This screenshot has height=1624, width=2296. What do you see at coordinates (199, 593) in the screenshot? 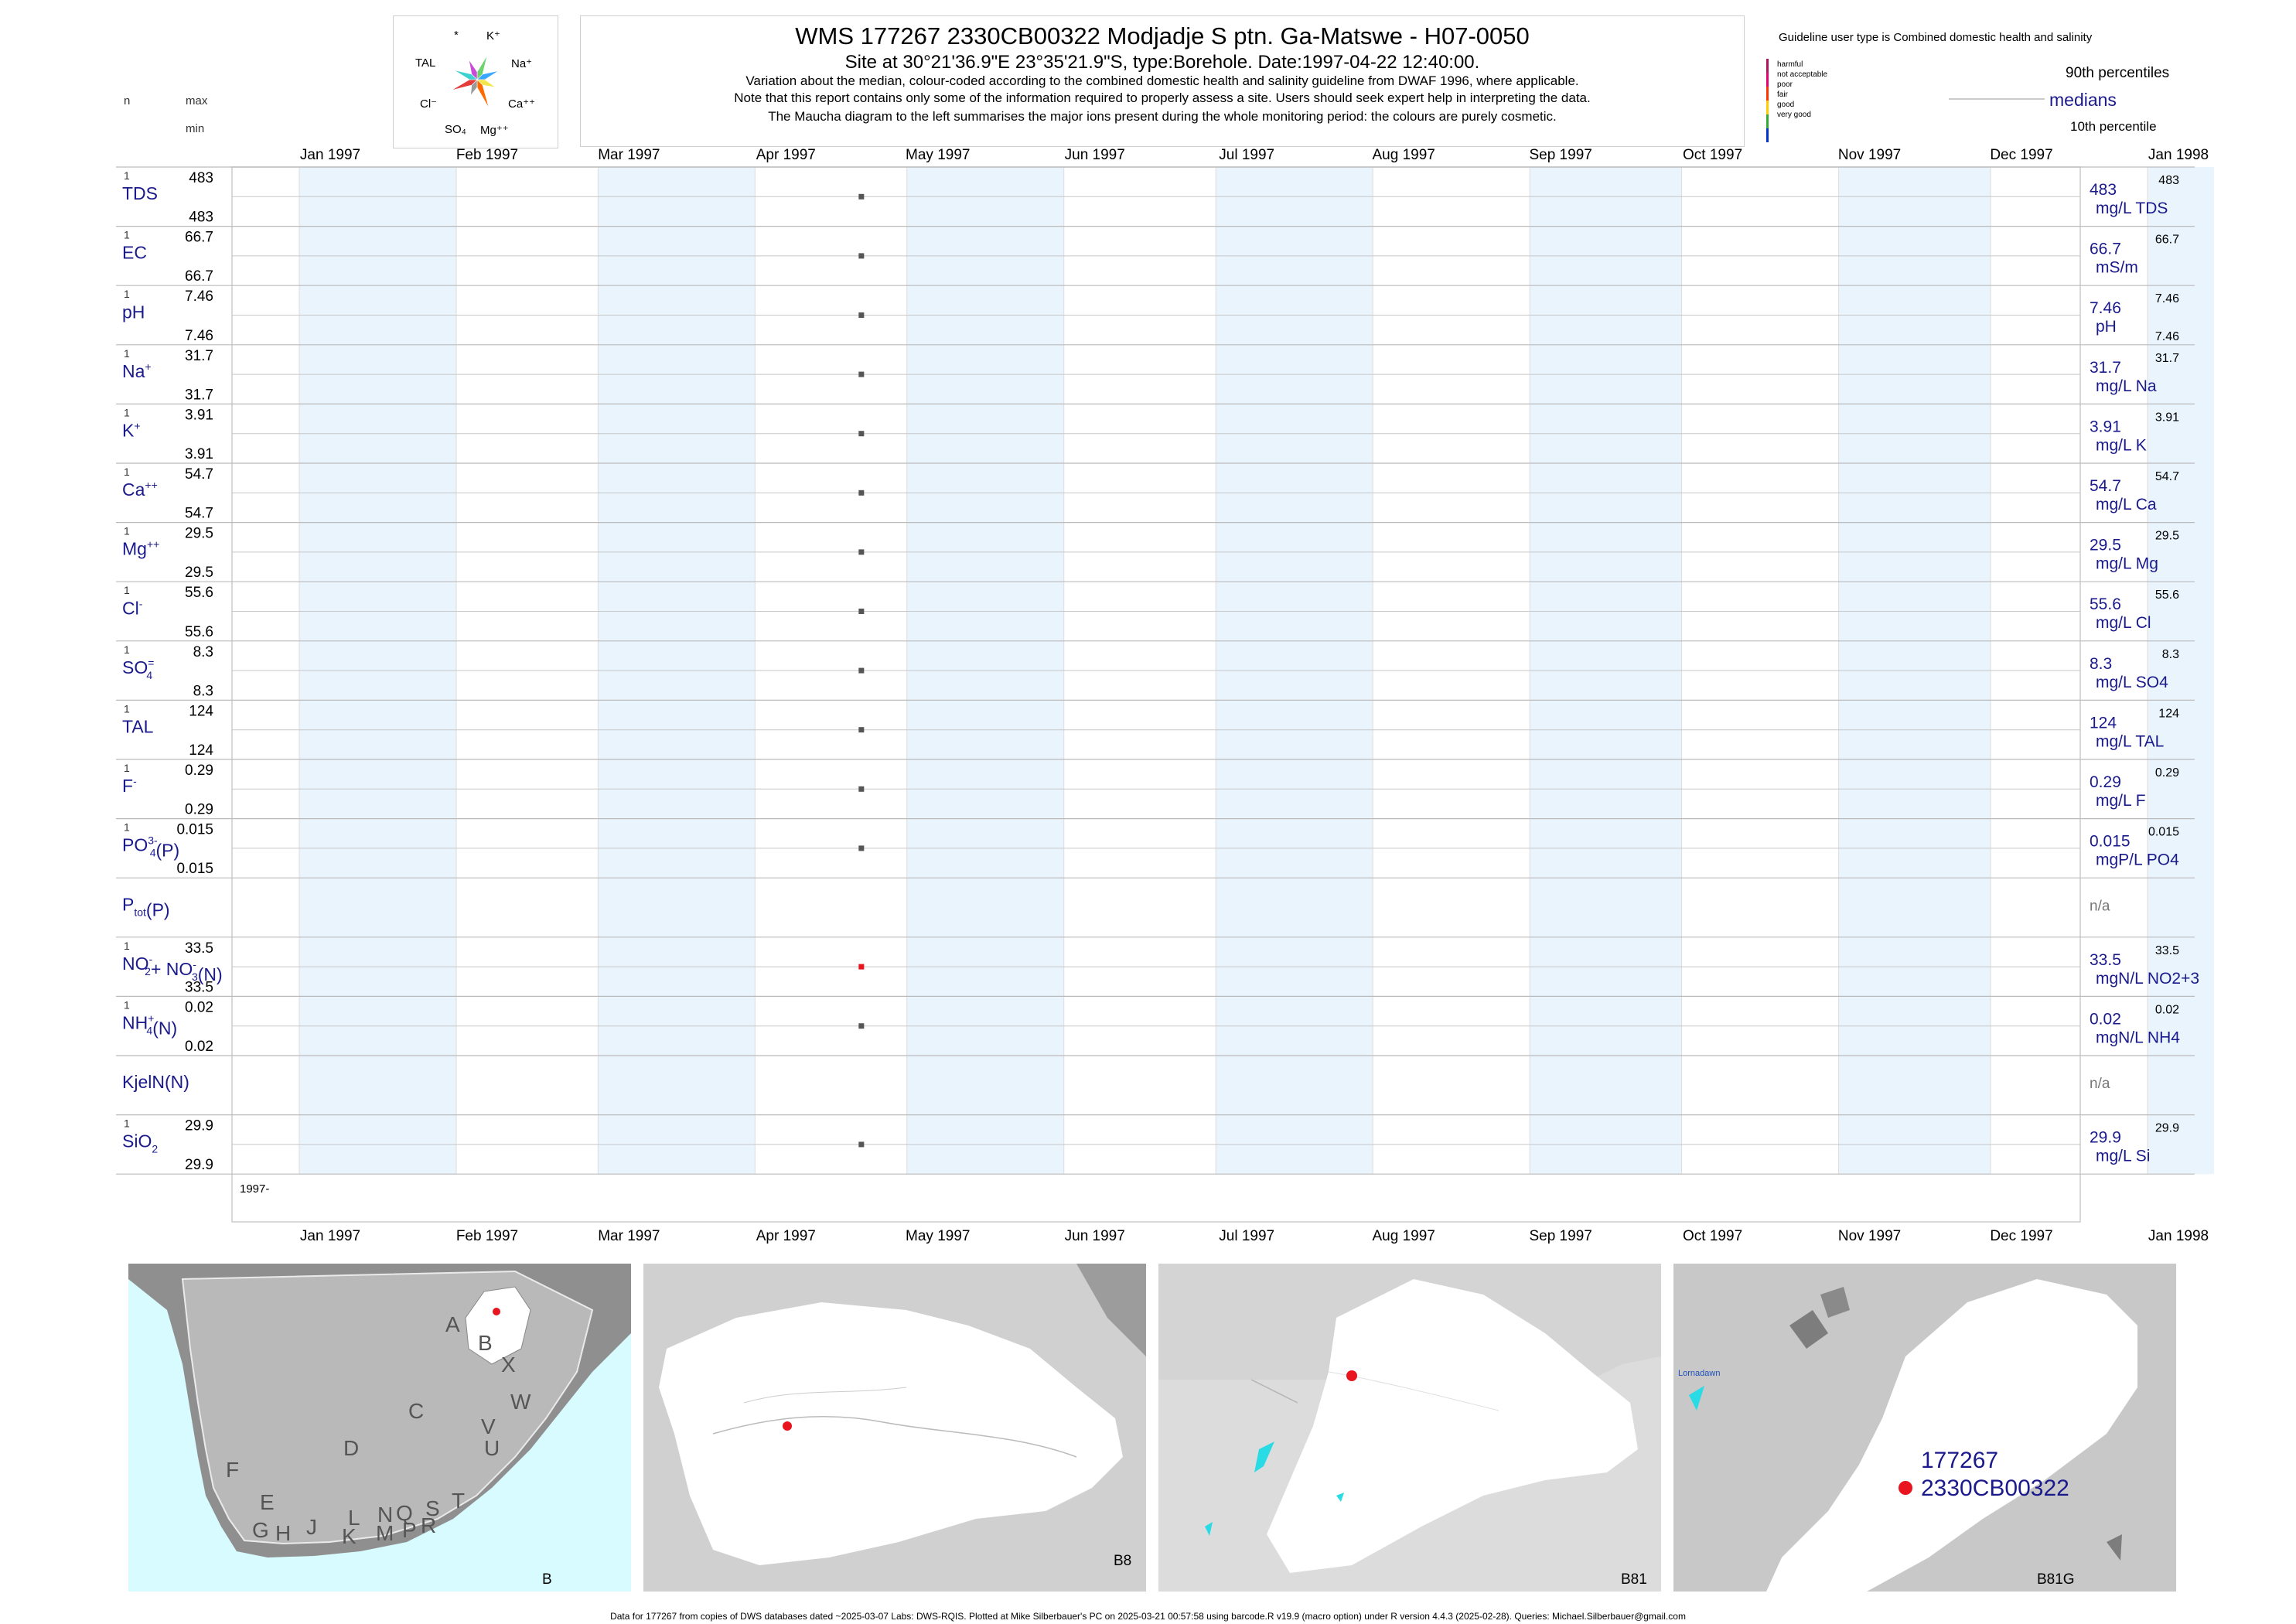
I see `max-value: 55.6` at bounding box center [199, 593].